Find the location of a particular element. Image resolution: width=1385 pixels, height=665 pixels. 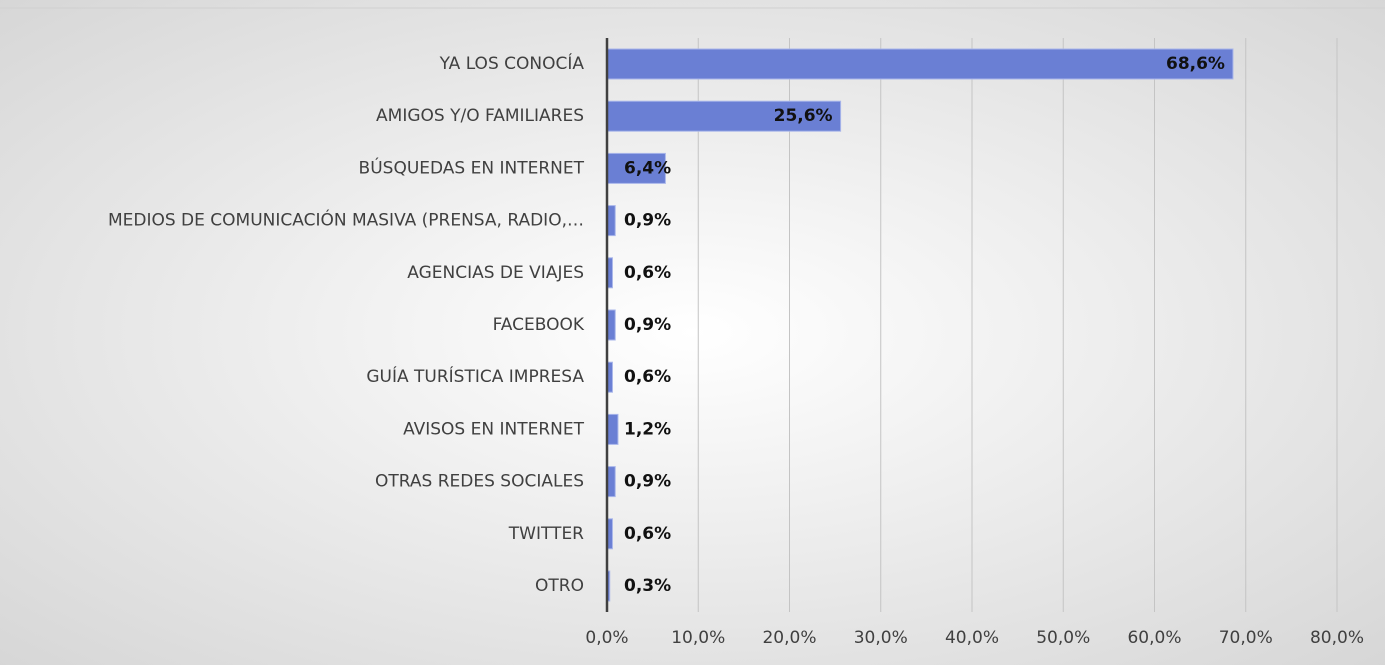

category-label: AMIGOS Y/O FAMILIARES is located at coordinates (480, 116).